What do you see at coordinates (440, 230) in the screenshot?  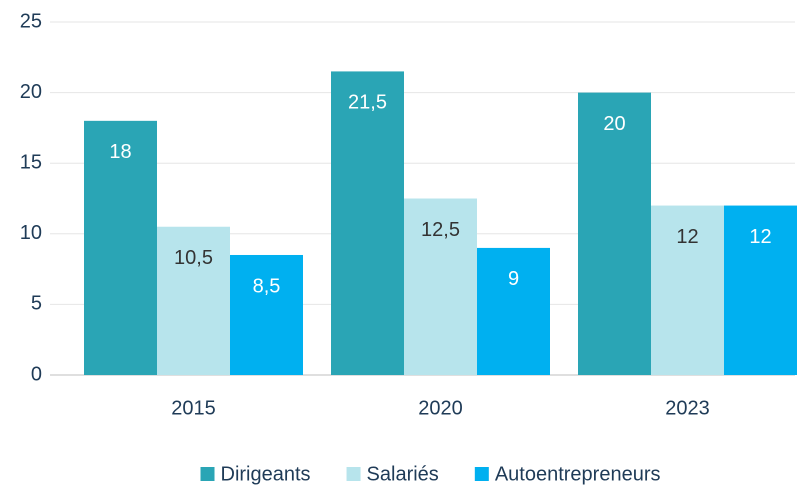 I see `value-label: 12,5` at bounding box center [440, 230].